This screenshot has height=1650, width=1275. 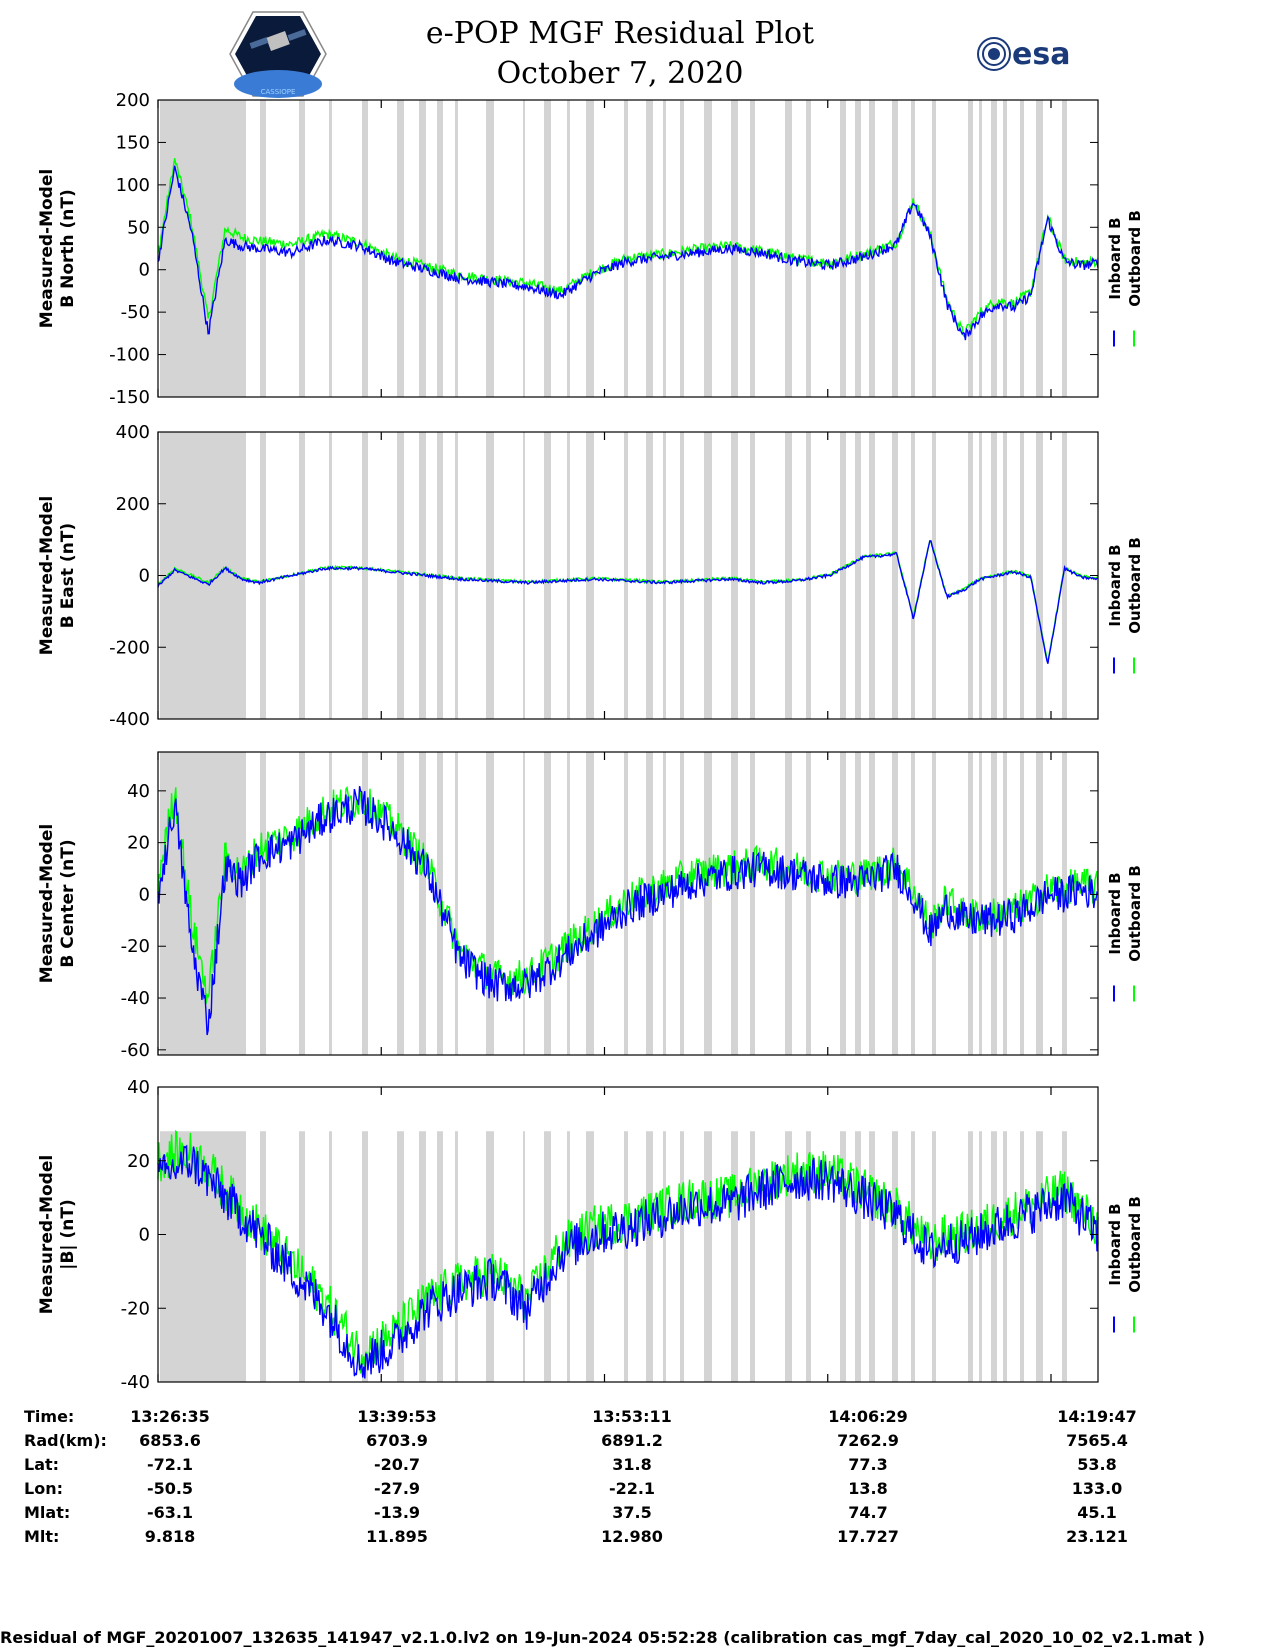 What do you see at coordinates (41, 1536) in the screenshot?
I see `info-row-label: Mlt:` at bounding box center [41, 1536].